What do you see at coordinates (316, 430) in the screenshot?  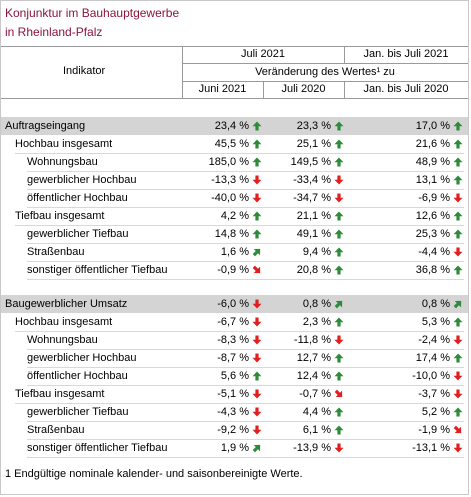 I see `value-col-2: 6,1 %` at bounding box center [316, 430].